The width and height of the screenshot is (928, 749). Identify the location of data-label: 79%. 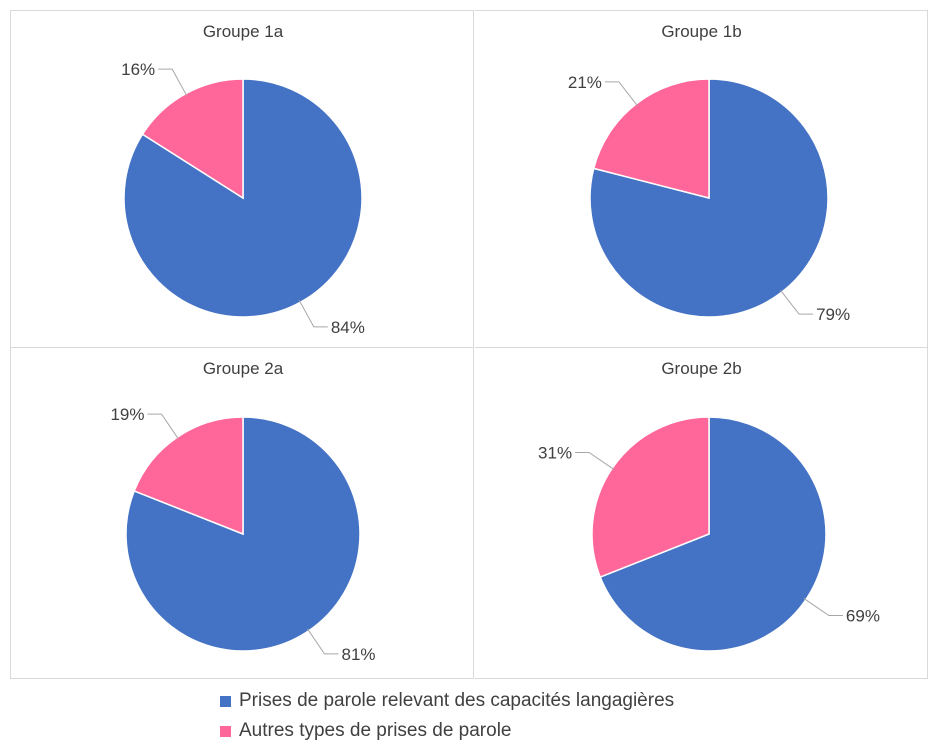
(833, 314).